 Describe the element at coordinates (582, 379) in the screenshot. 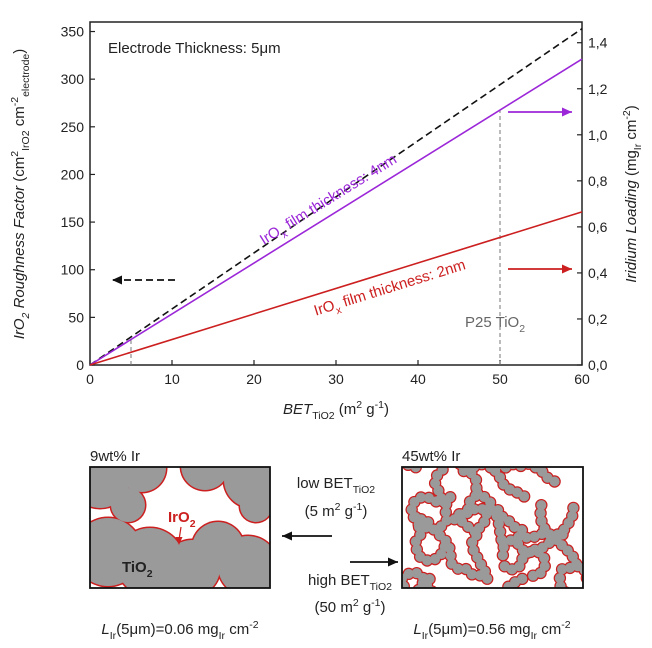

I see `x-tick-label: 60` at that location.